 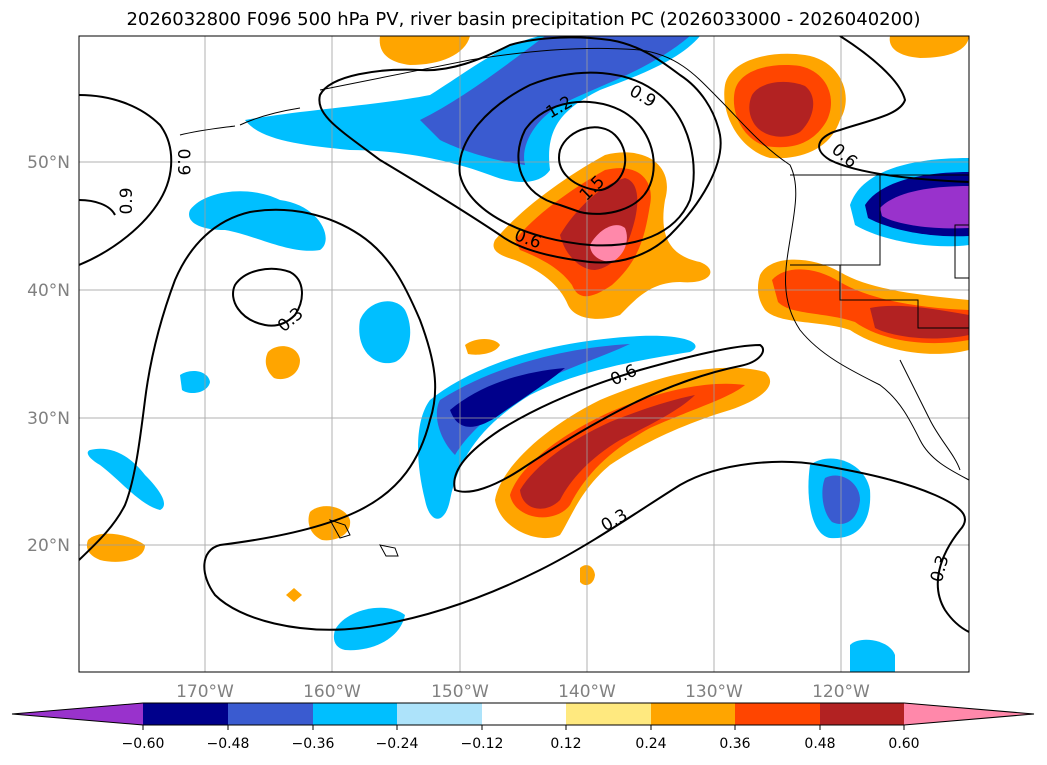 What do you see at coordinates (893, 109) in the screenshot?
I see `pv-contour-0.6-b` at bounding box center [893, 109].